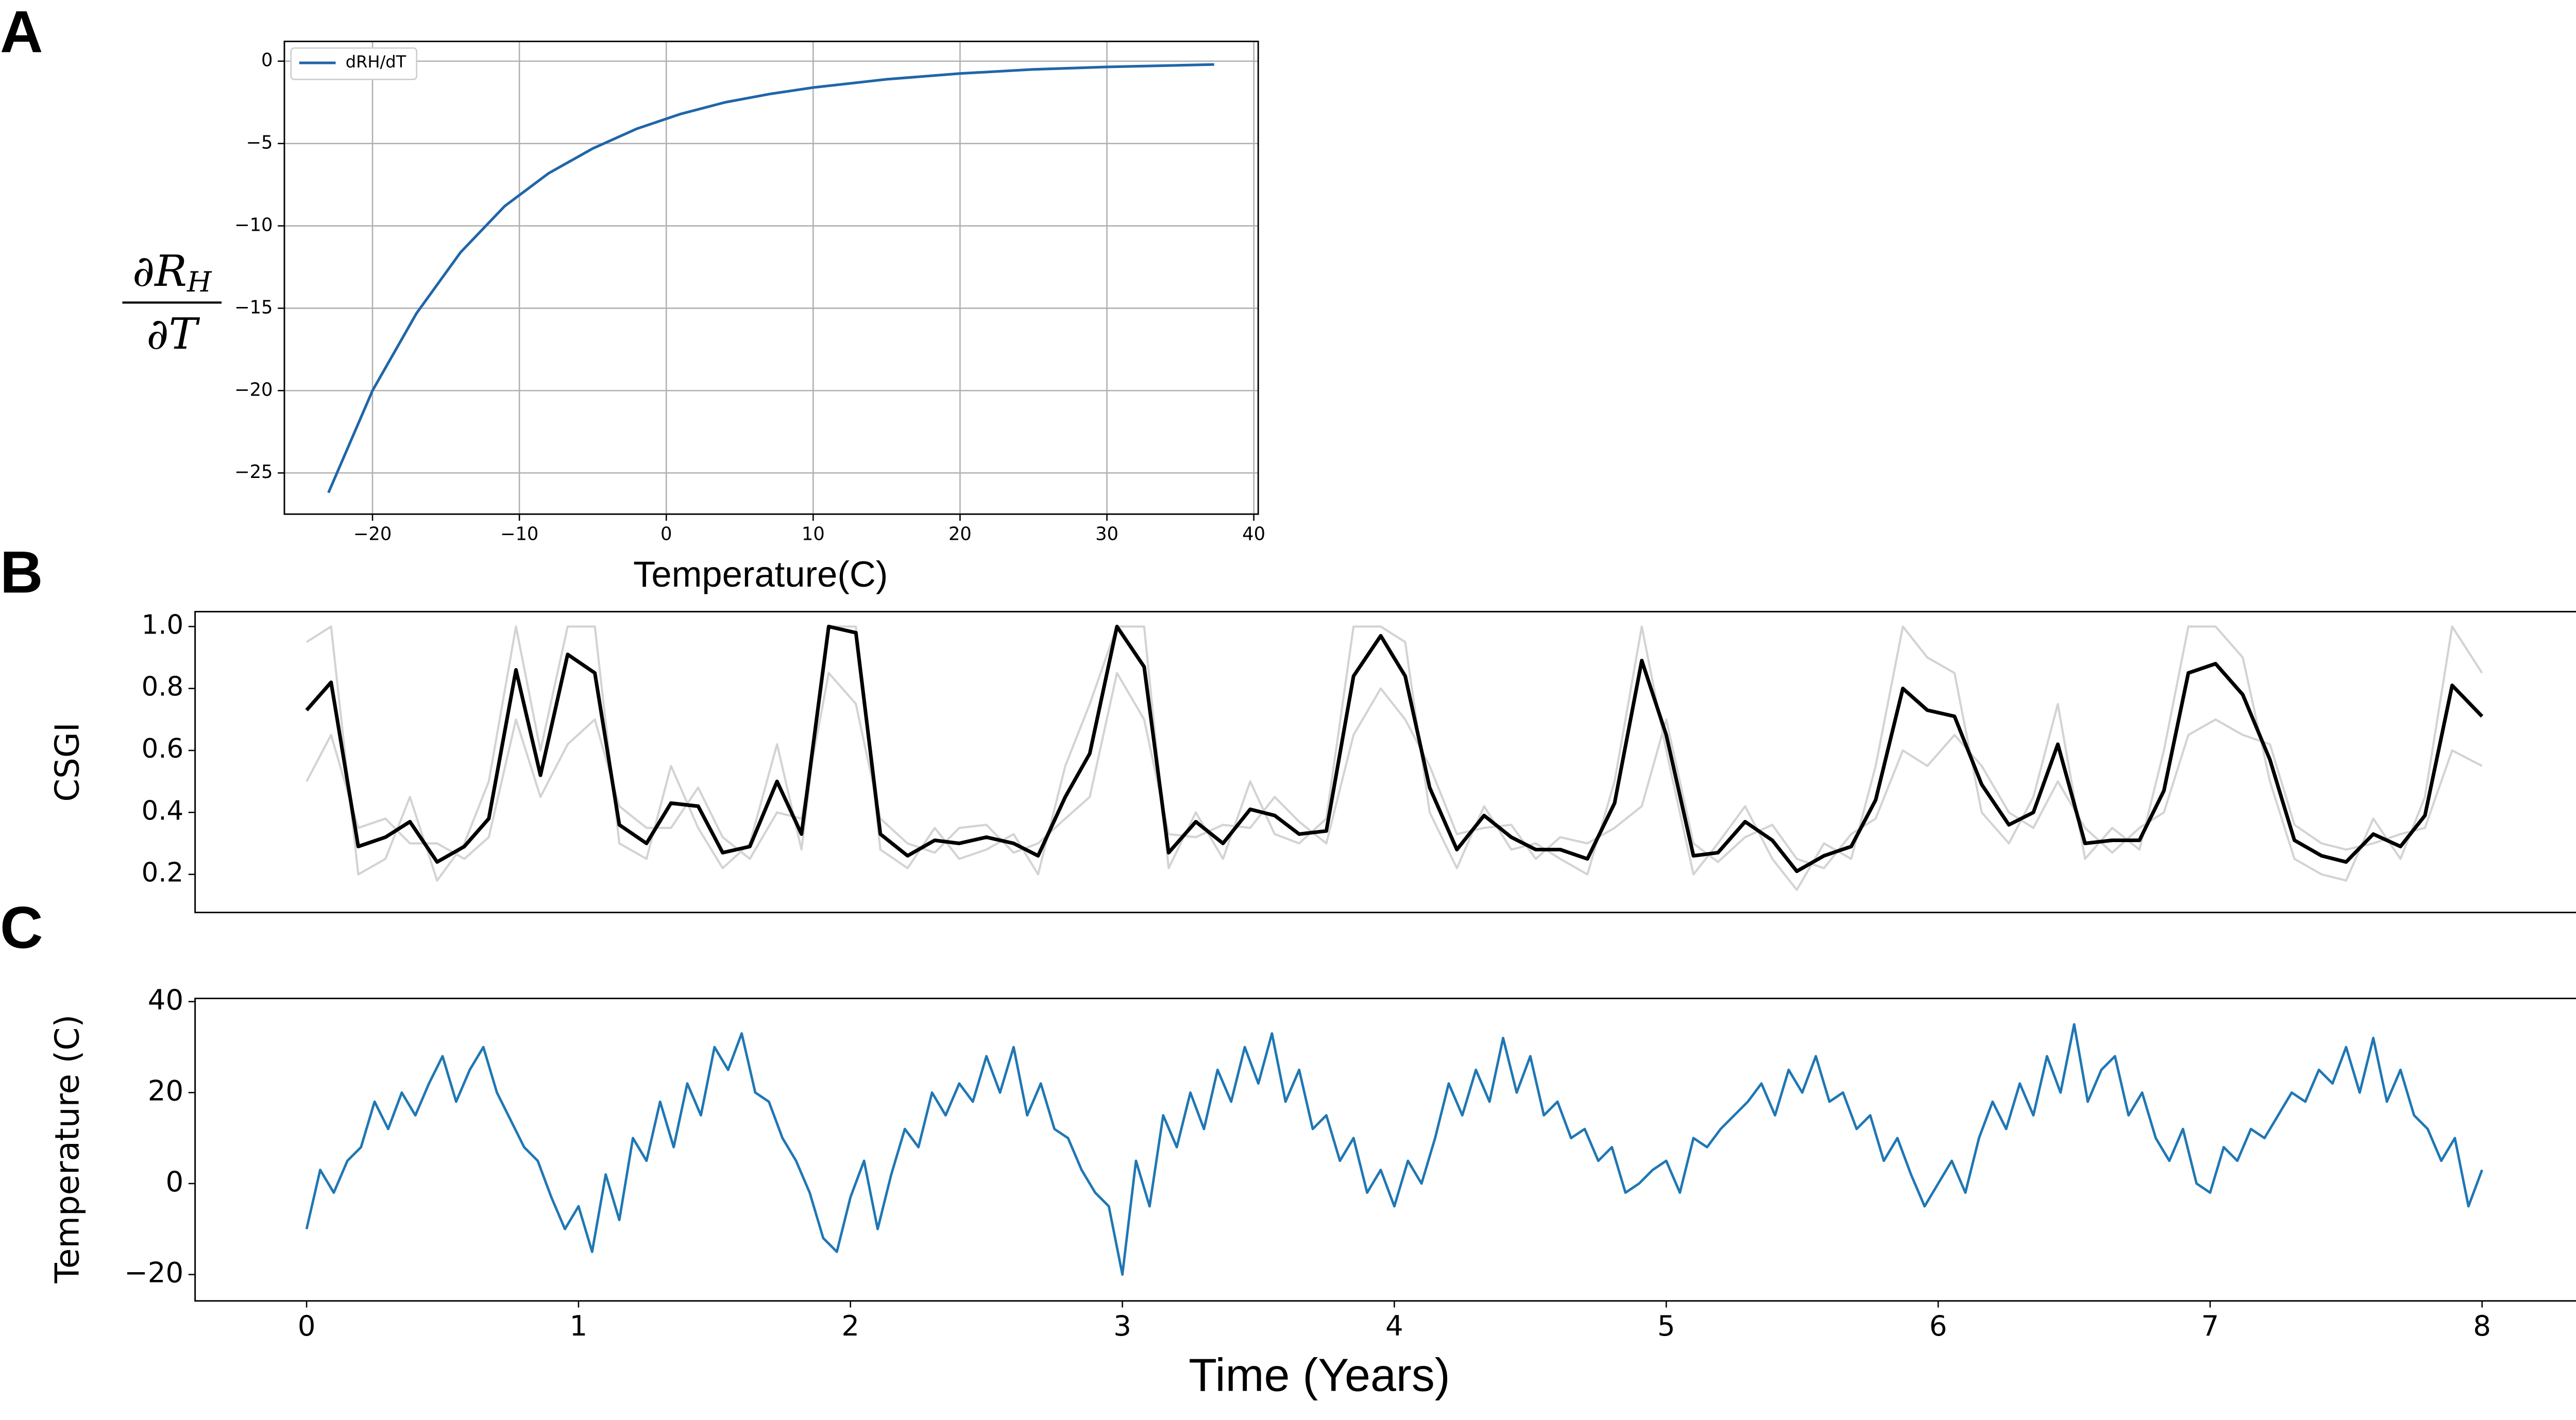 The image size is (2576, 1420). What do you see at coordinates (199, 281) in the screenshot?
I see `y-label-sub: H` at bounding box center [199, 281].